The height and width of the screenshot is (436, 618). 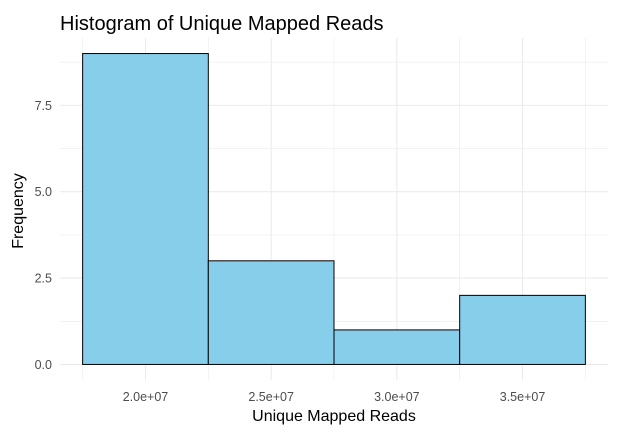 What do you see at coordinates (43, 279) in the screenshot?
I see `y-tick-label: 2.5` at bounding box center [43, 279].